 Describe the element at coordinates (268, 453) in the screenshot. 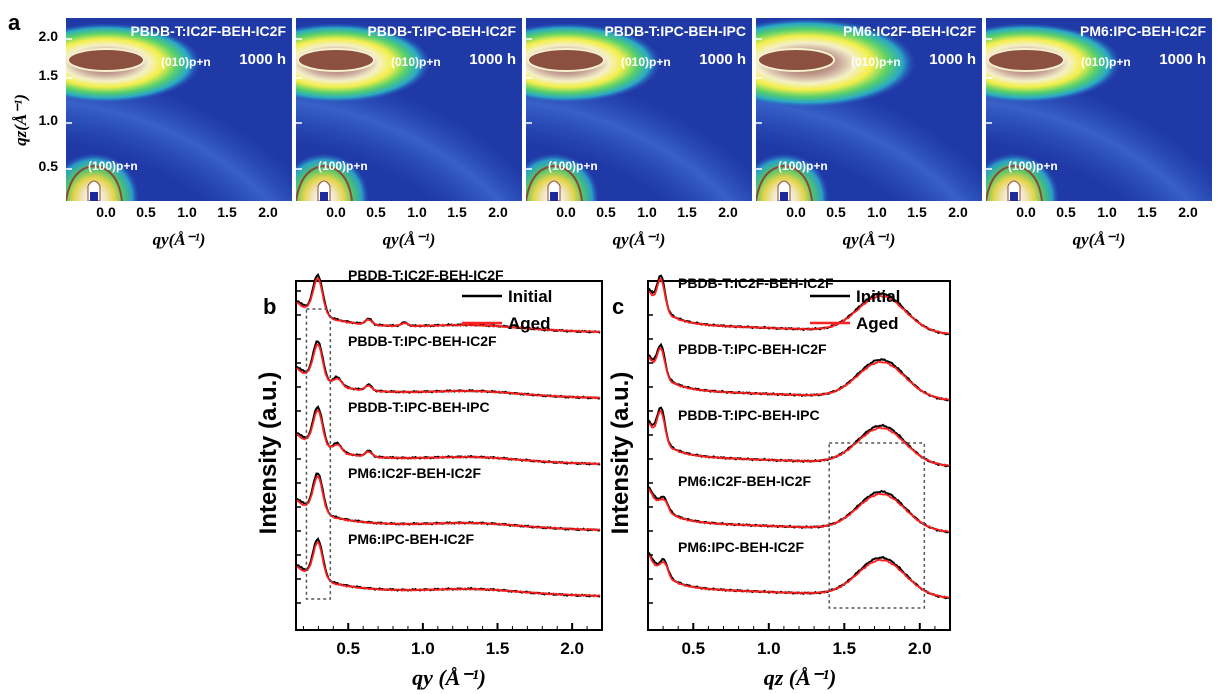

I see `panel-b-y-axis-label: Intensity (a.u.)` at that location.